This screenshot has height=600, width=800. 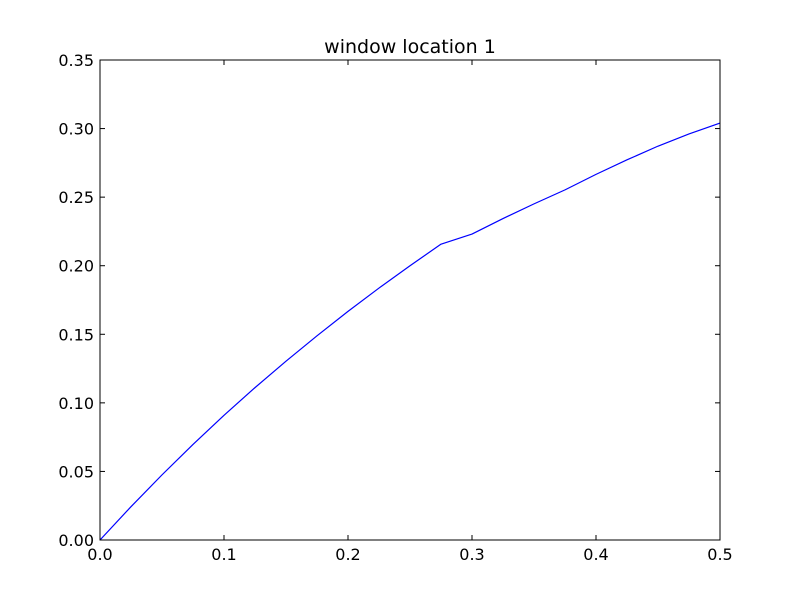 What do you see at coordinates (76, 471) in the screenshot?
I see `y-tick-label: 0.05` at bounding box center [76, 471].